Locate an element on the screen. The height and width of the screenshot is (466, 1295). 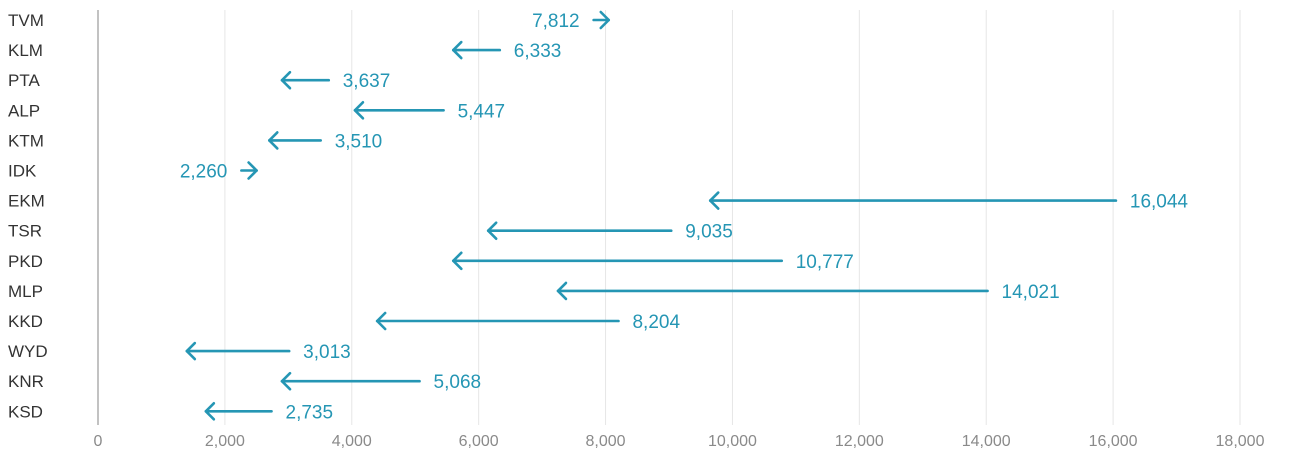
category-label: IDK is located at coordinates (22, 171).